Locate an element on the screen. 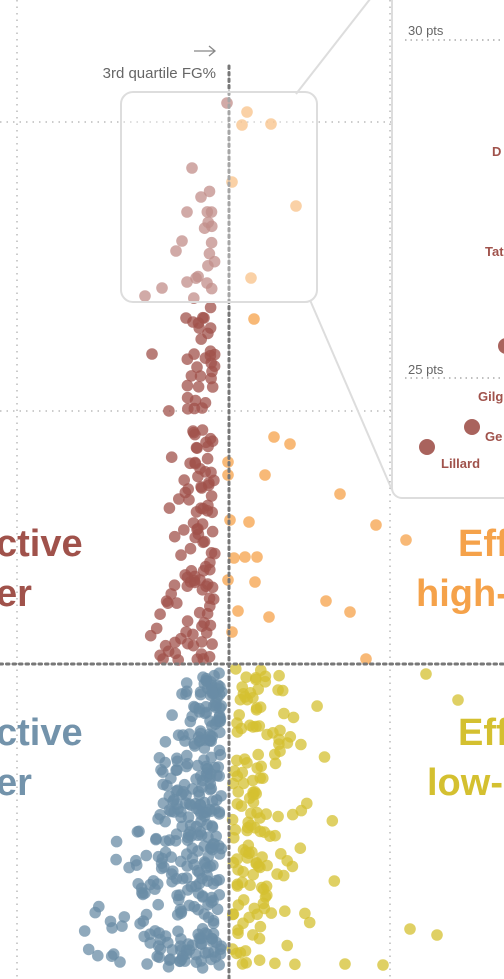 This screenshot has width=504, height=979. inset-point-partial is located at coordinates (501, 346).